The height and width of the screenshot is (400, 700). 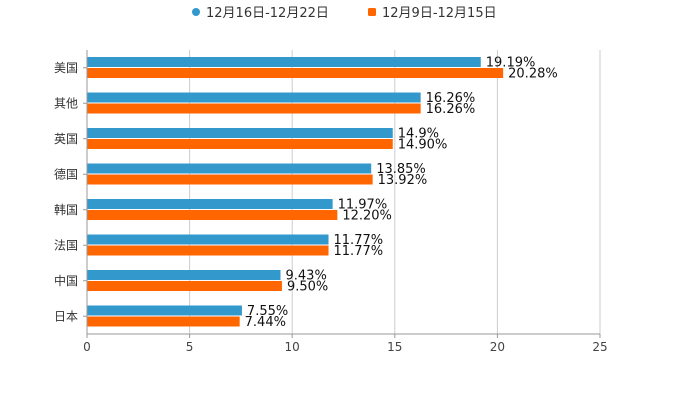 What do you see at coordinates (344, 13) in the screenshot?
I see `legend: 12月16日-12月22日 12月9日-12月15日` at bounding box center [344, 13].